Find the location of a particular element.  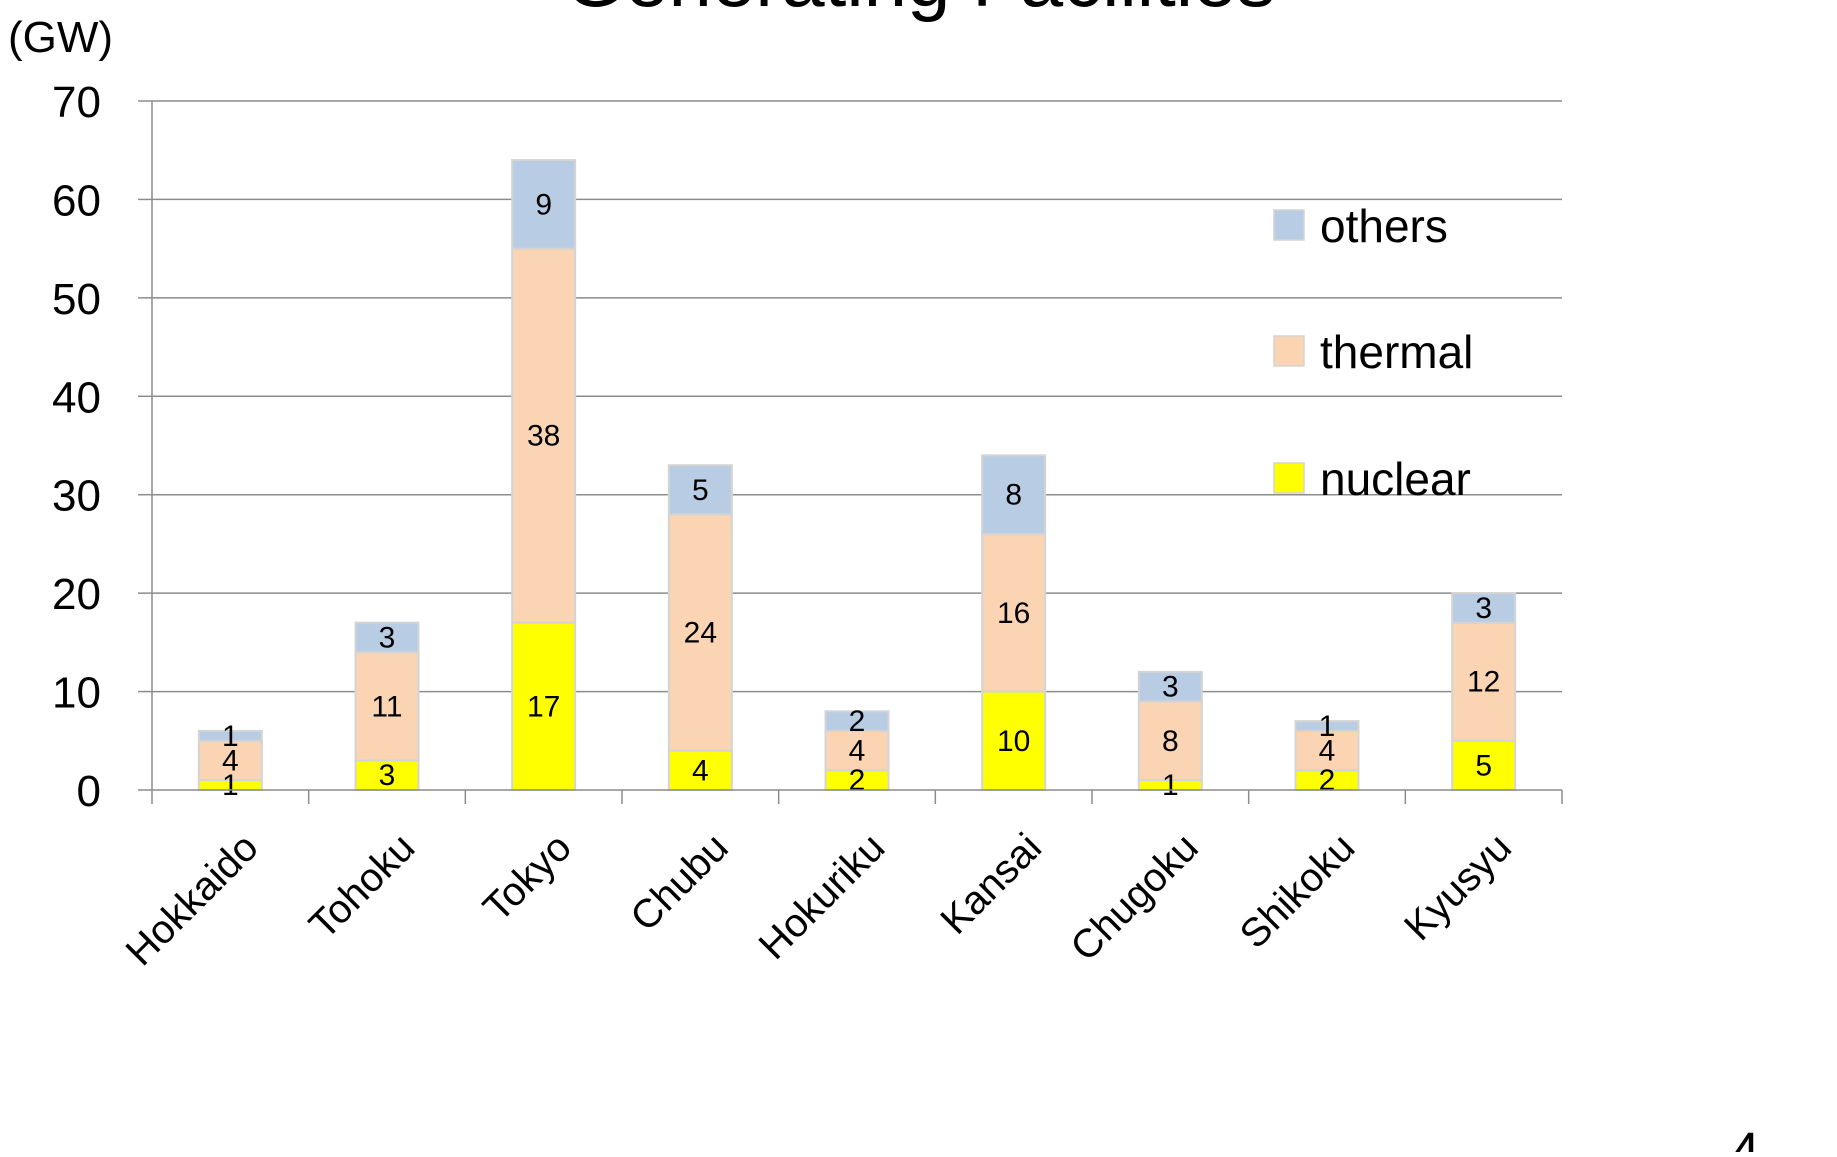

data-label: 17 is located at coordinates (543, 706).